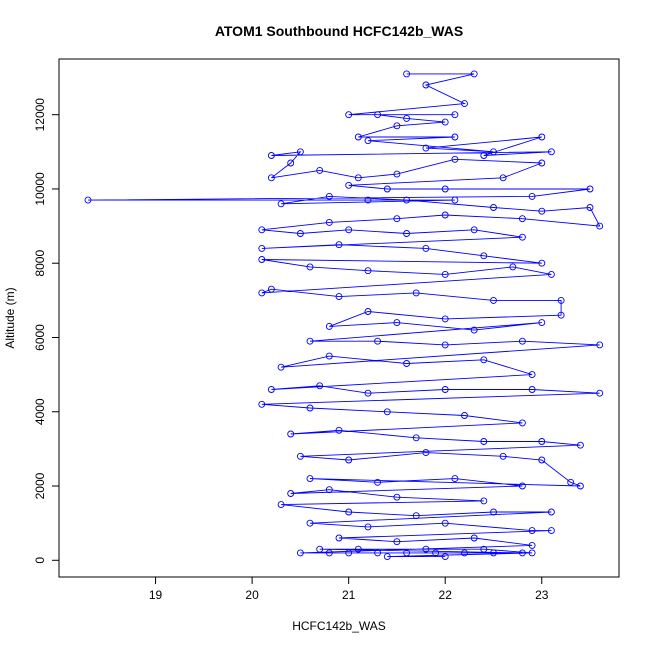  What do you see at coordinates (40, 560) in the screenshot?
I see `y-tick-label: 0` at bounding box center [40, 560].